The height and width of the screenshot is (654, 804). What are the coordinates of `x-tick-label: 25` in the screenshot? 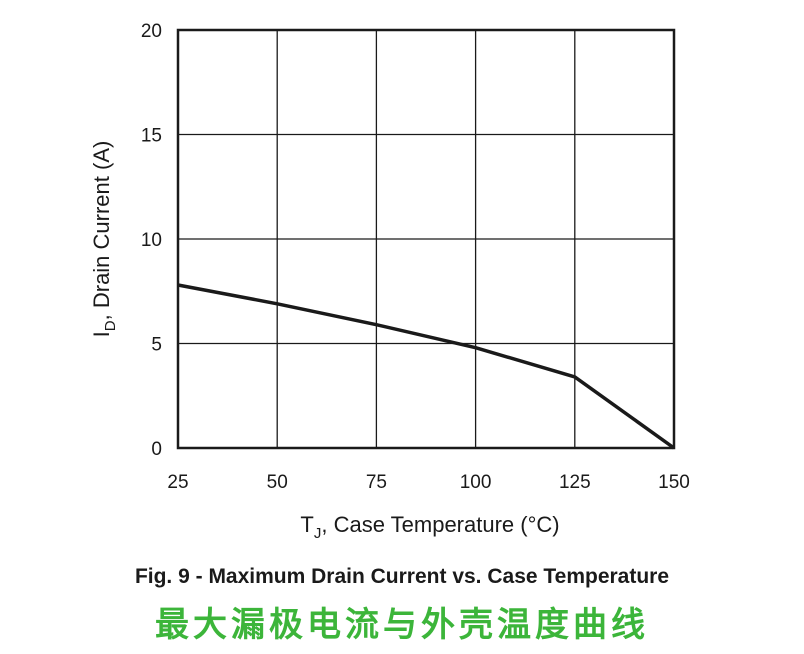 It's located at (177, 482).